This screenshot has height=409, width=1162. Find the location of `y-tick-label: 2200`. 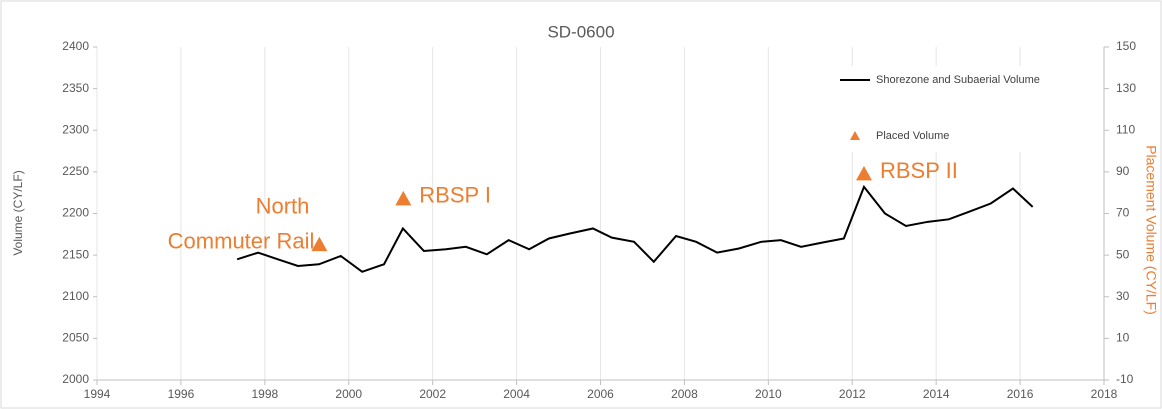

y-tick-label: 2200 is located at coordinates (75, 213).